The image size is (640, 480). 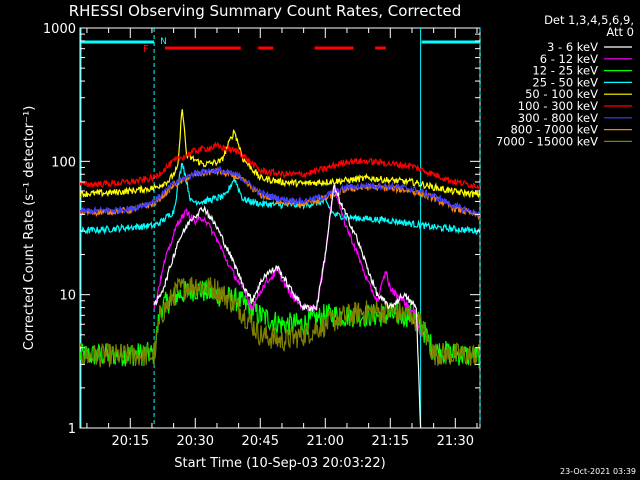 I want to click on timestamp: 23-Oct-2021 03:39, so click(x=598, y=471).